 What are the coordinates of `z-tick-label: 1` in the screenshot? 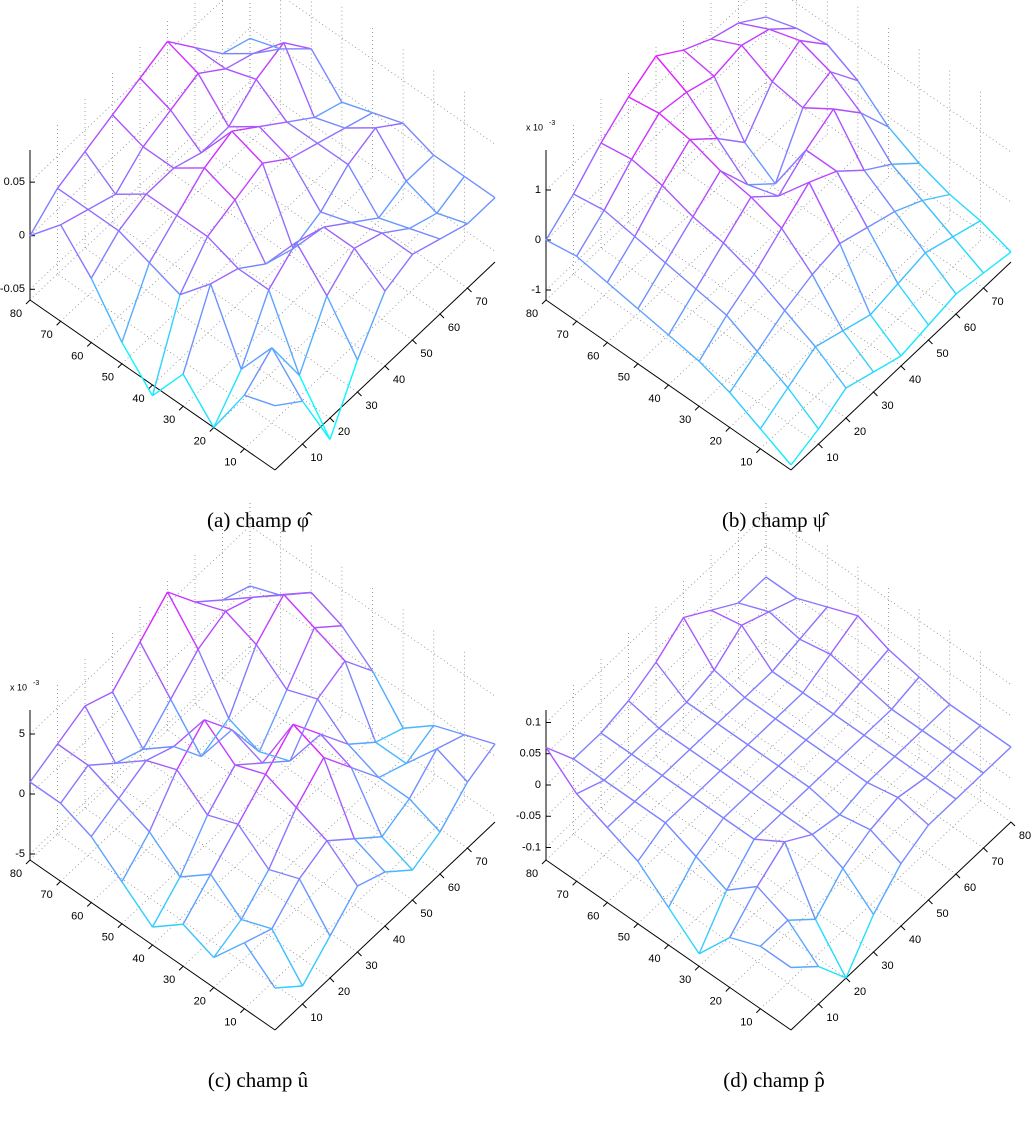 It's located at (538, 190).